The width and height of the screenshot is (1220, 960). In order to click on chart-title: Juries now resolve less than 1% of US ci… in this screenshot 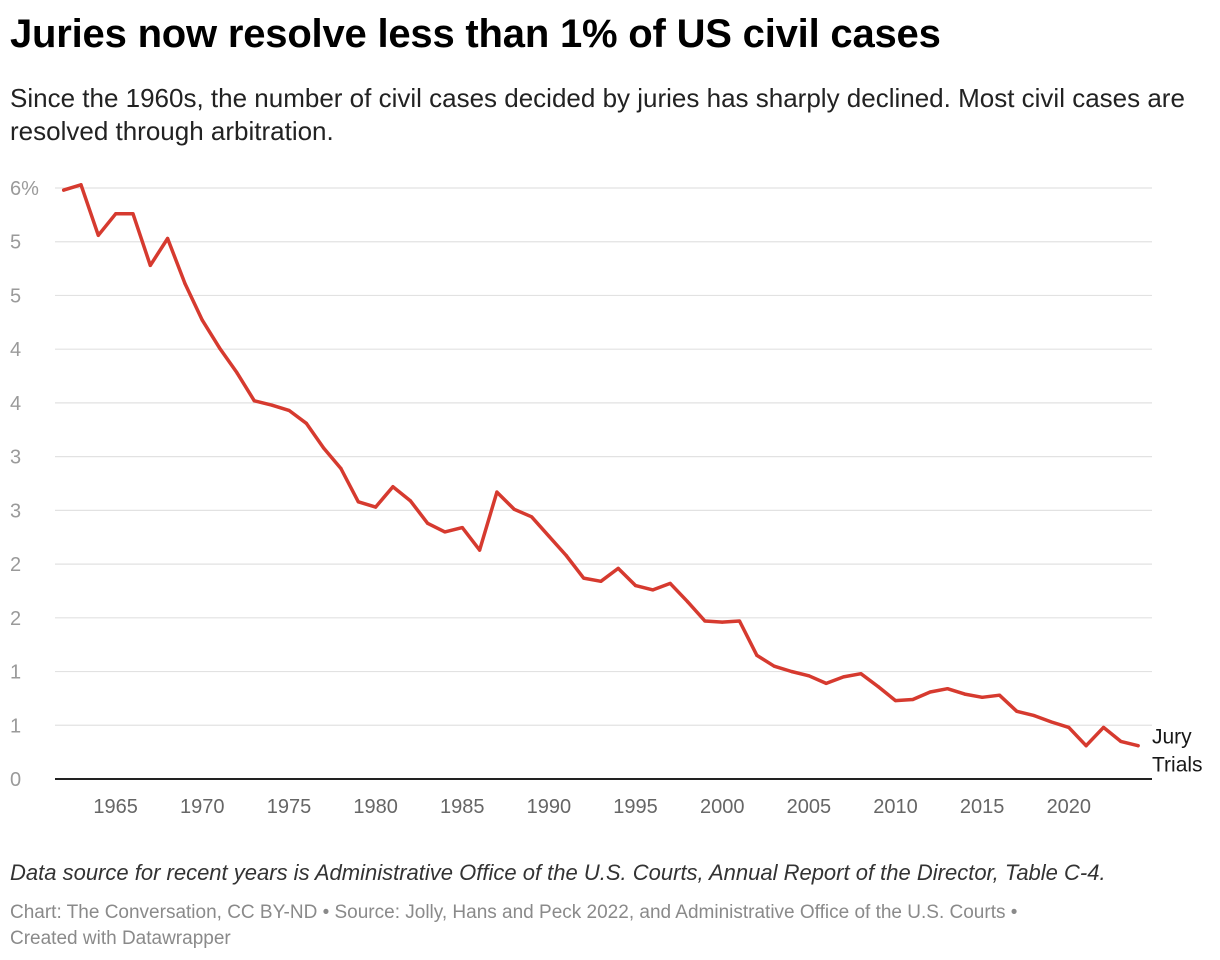, I will do `click(475, 34)`.